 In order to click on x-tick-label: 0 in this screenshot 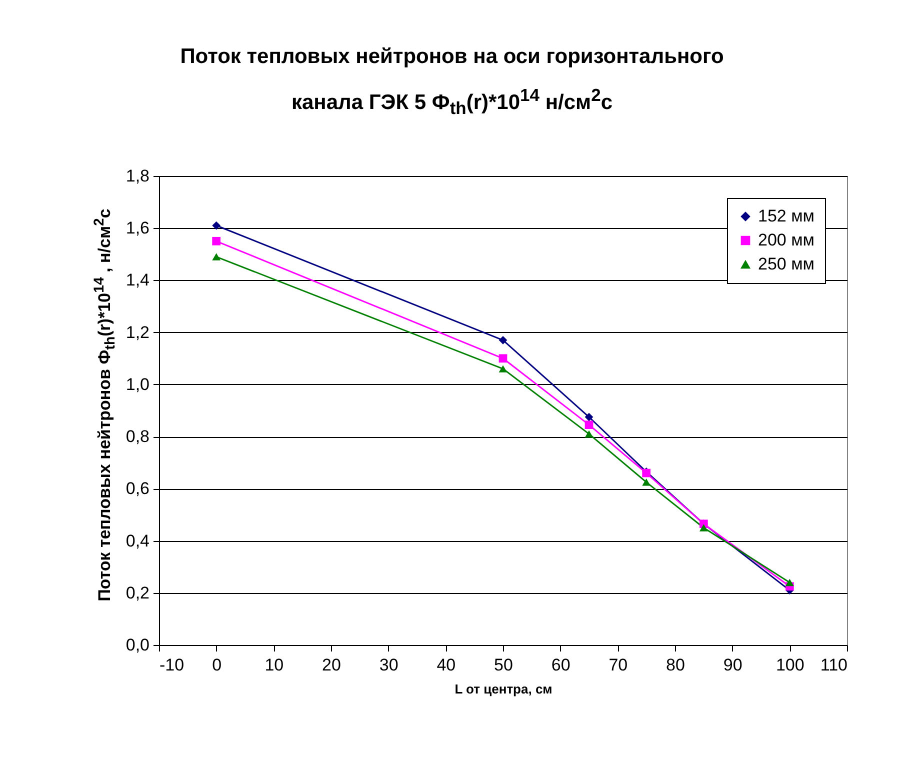, I will do `click(217, 665)`.